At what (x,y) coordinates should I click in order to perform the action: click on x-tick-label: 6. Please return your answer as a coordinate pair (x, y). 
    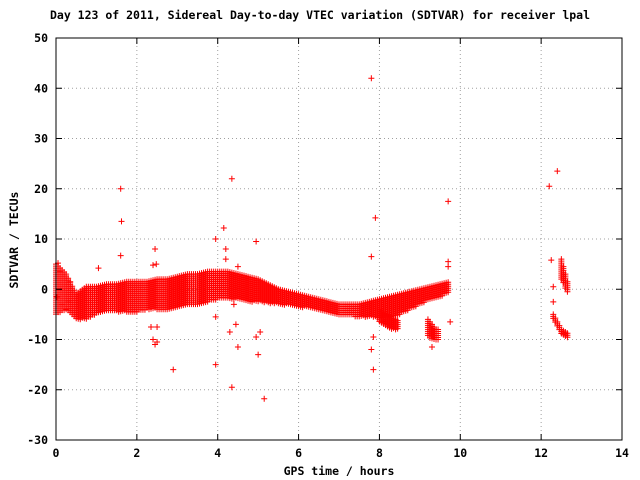
    Looking at the image, I should click on (298, 453).